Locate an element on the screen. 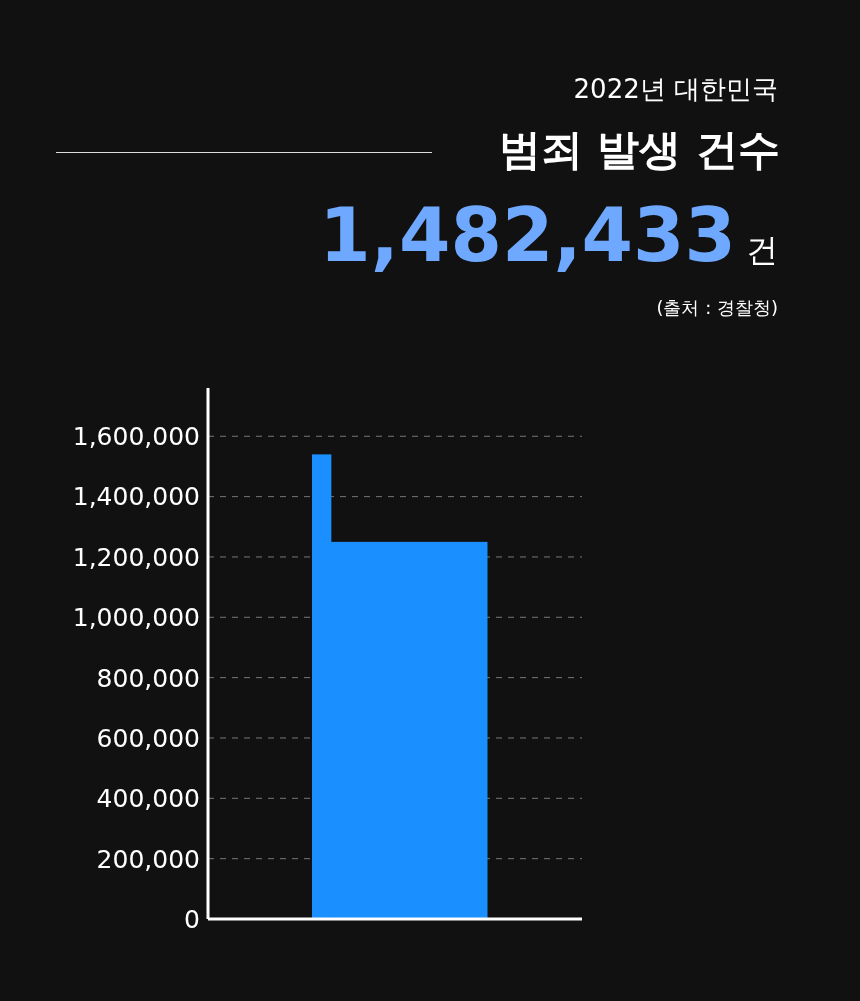 The height and width of the screenshot is (1001, 860). y-tick-label: 400,000 is located at coordinates (148, 799).